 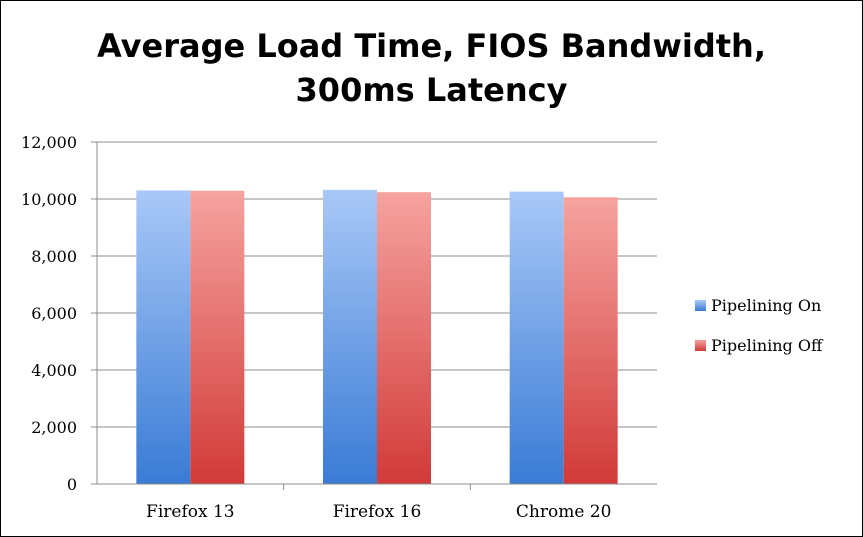 I want to click on legend-label: Pipelining On, so click(x=766, y=305).